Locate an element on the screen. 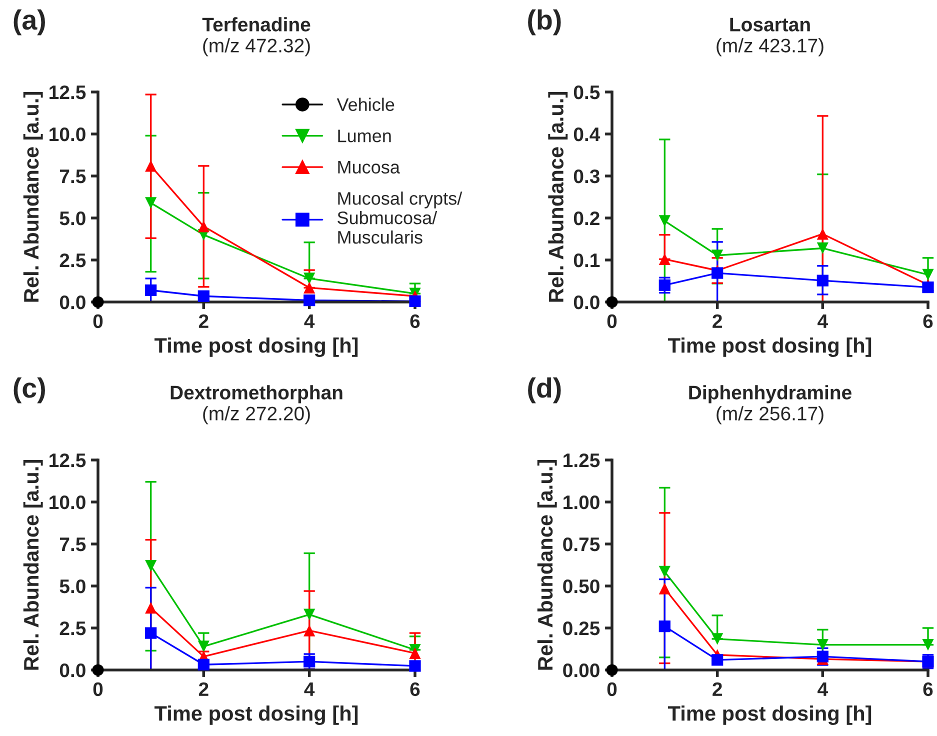  y-tick-label: 0.3 is located at coordinates (587, 176).